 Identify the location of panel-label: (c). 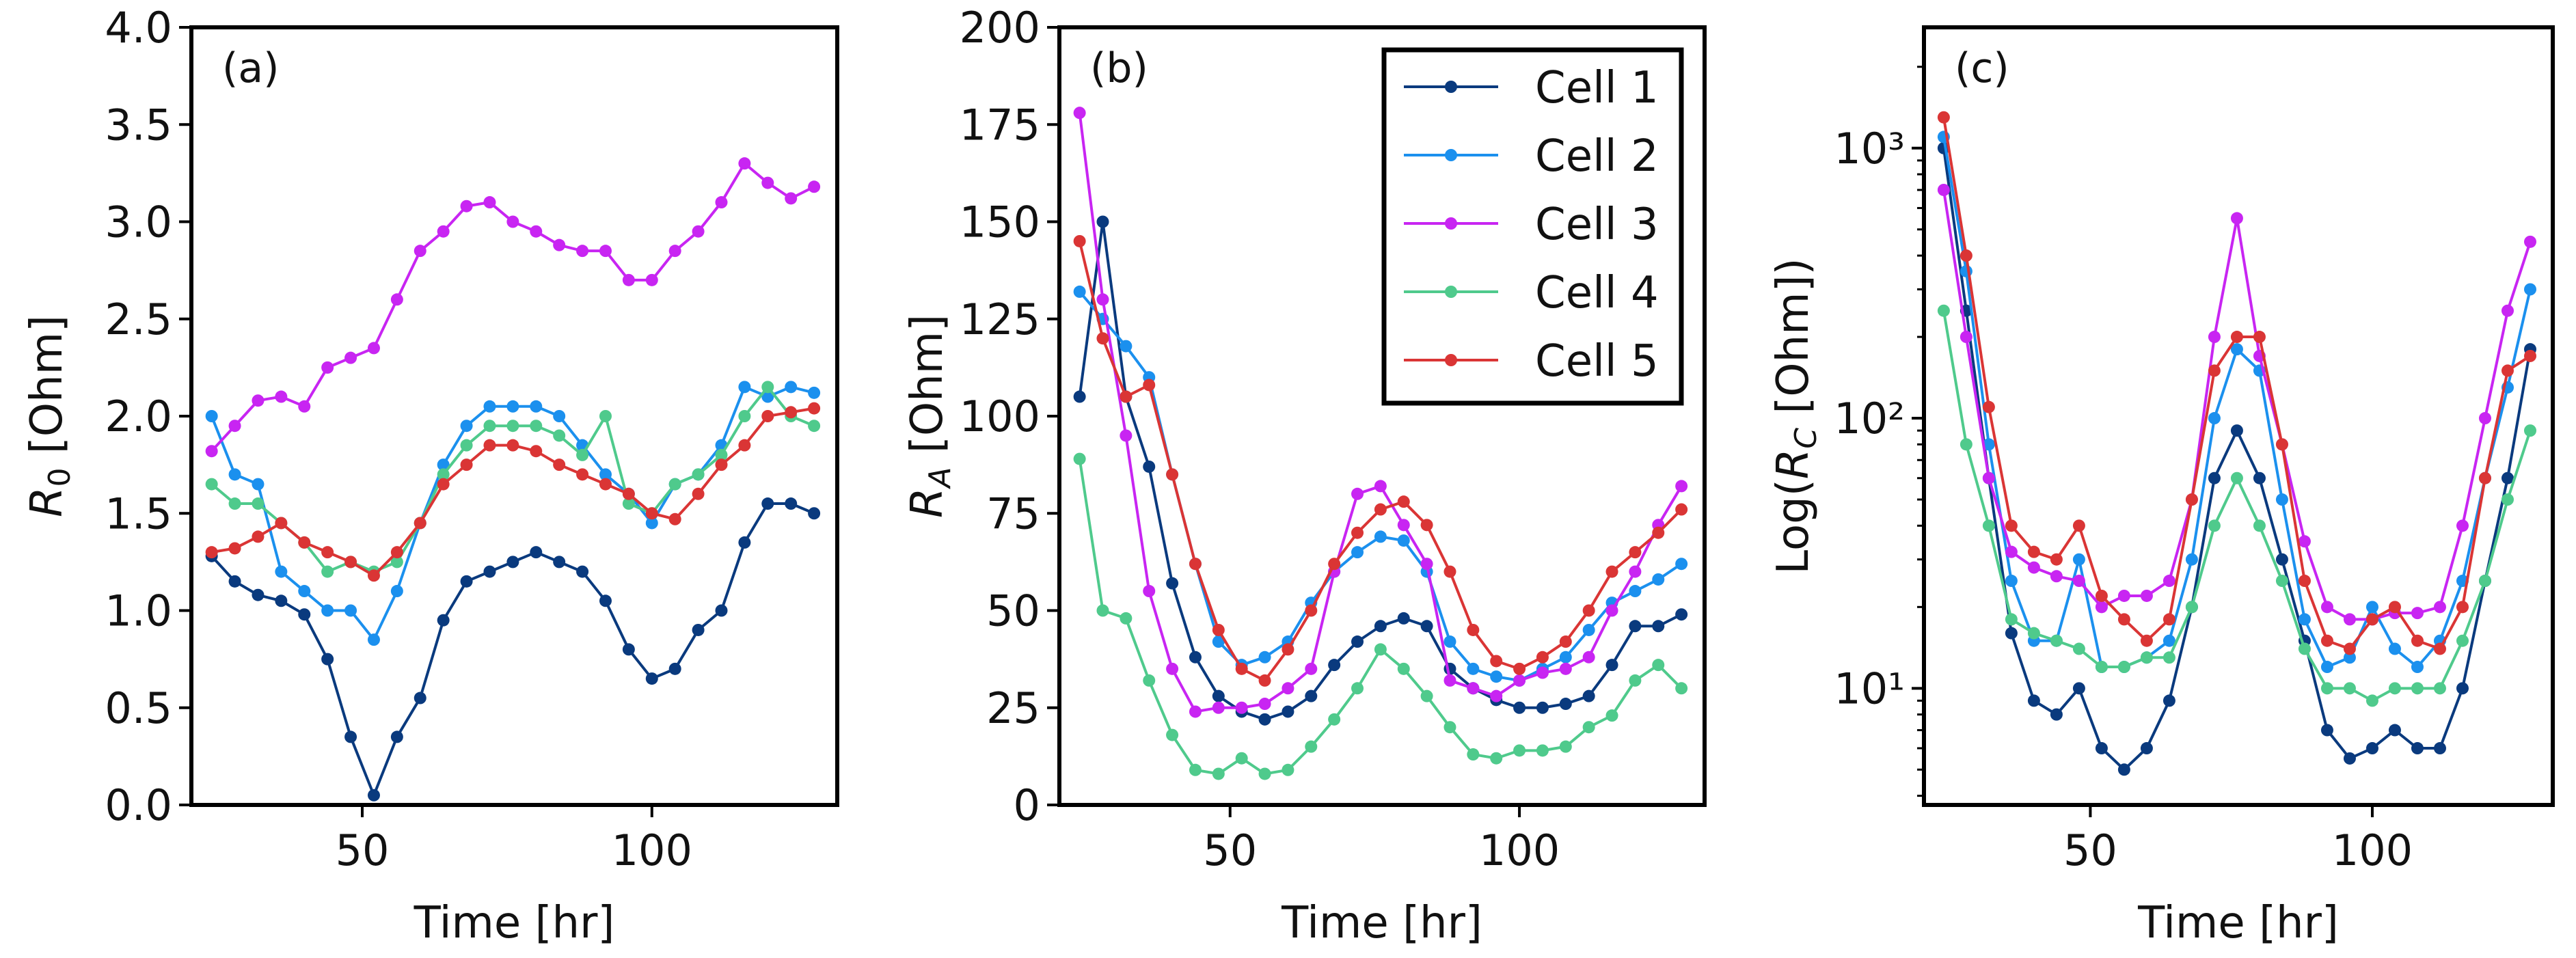
(1982, 68).